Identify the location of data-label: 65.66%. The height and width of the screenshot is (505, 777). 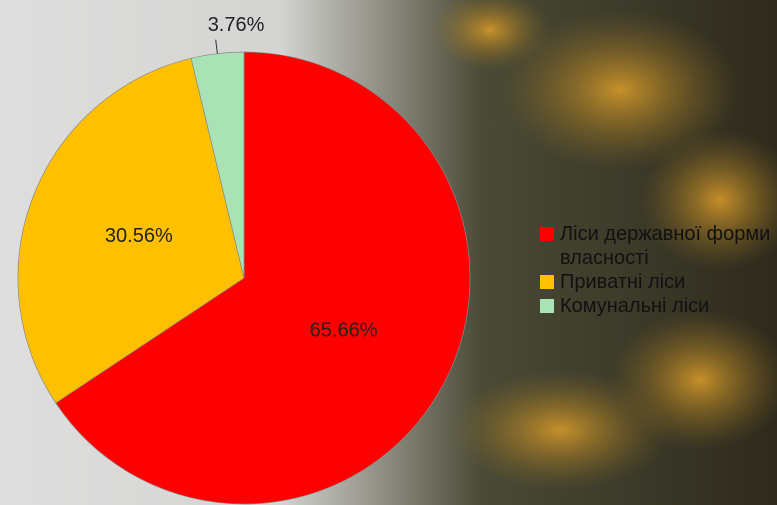
(344, 331).